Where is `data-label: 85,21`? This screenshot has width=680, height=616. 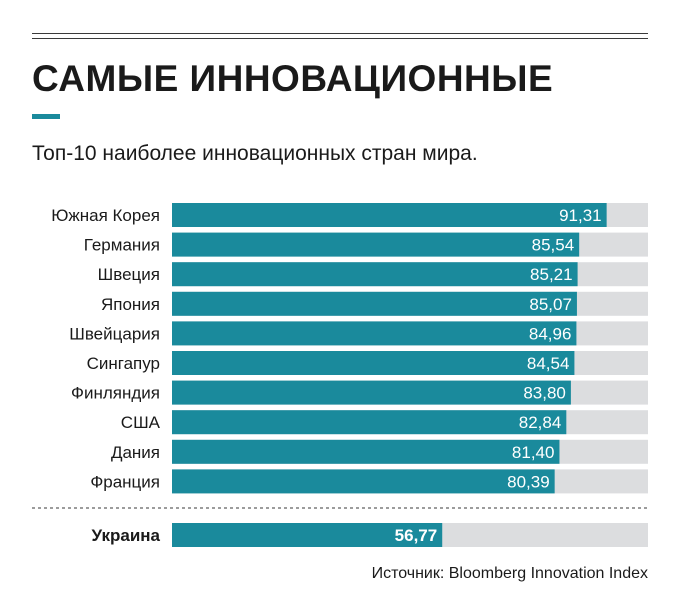 data-label: 85,21 is located at coordinates (551, 274).